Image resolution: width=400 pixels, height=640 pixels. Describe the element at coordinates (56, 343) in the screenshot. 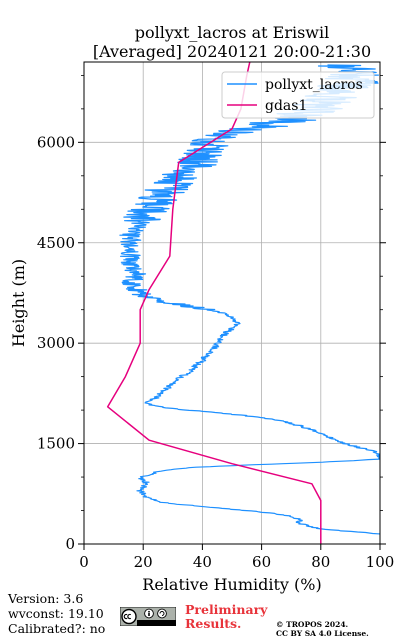

I see `y-tick-label: 3000` at that location.